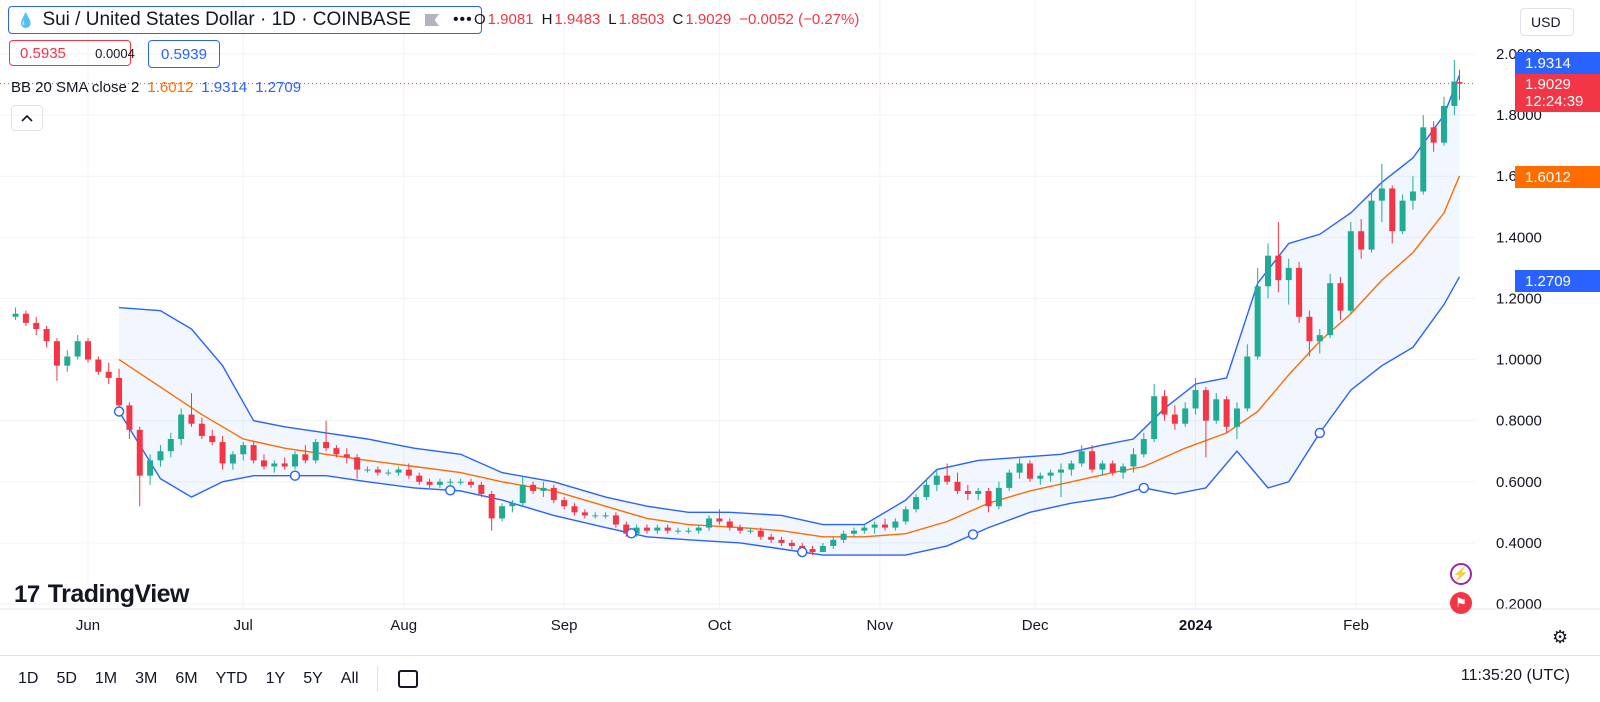  Describe the element at coordinates (1548, 177) in the screenshot. I see `basis-tag-value: 1.6012` at that location.